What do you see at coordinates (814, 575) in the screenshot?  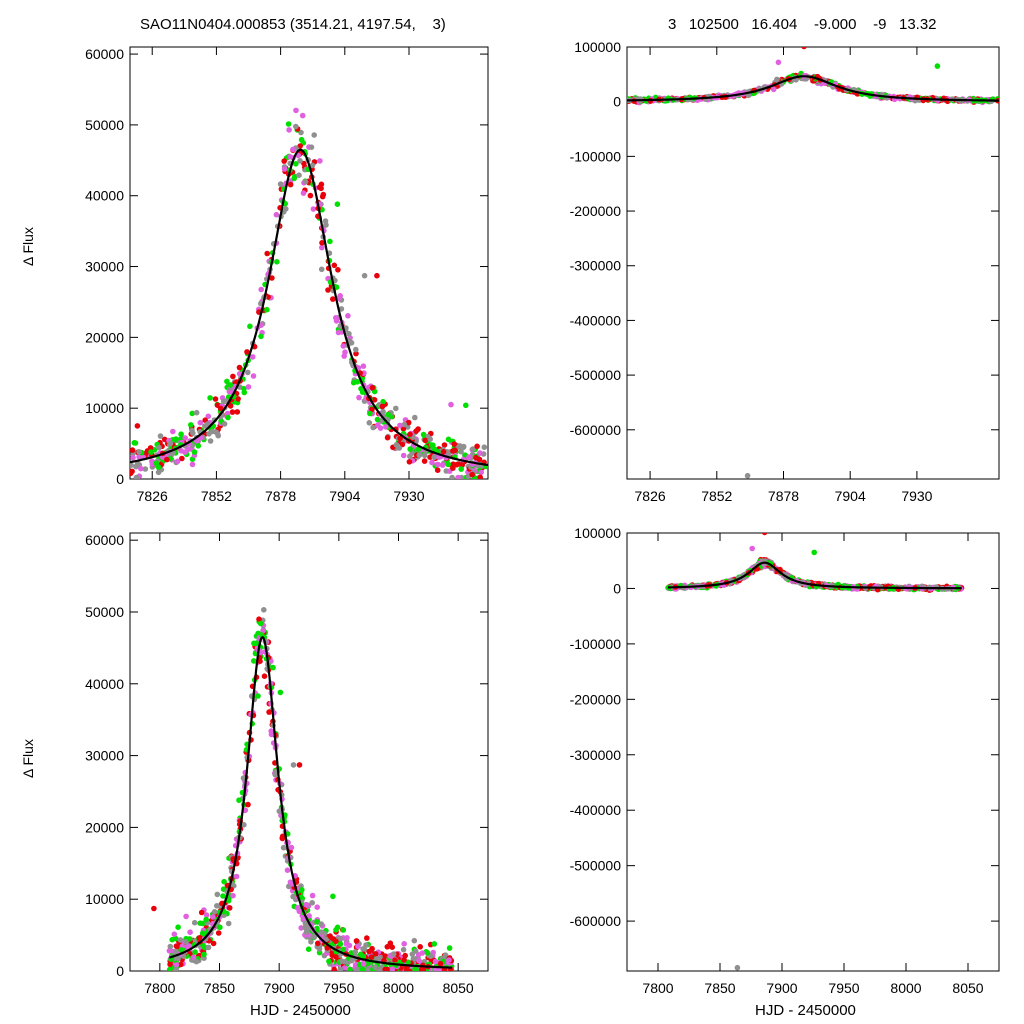 I see `model-curve` at bounding box center [814, 575].